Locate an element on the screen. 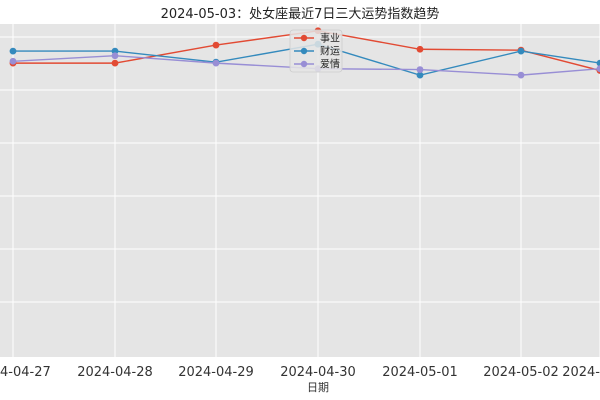 The image size is (600, 400). x-tick-label: 2024-04-30 is located at coordinates (318, 372).